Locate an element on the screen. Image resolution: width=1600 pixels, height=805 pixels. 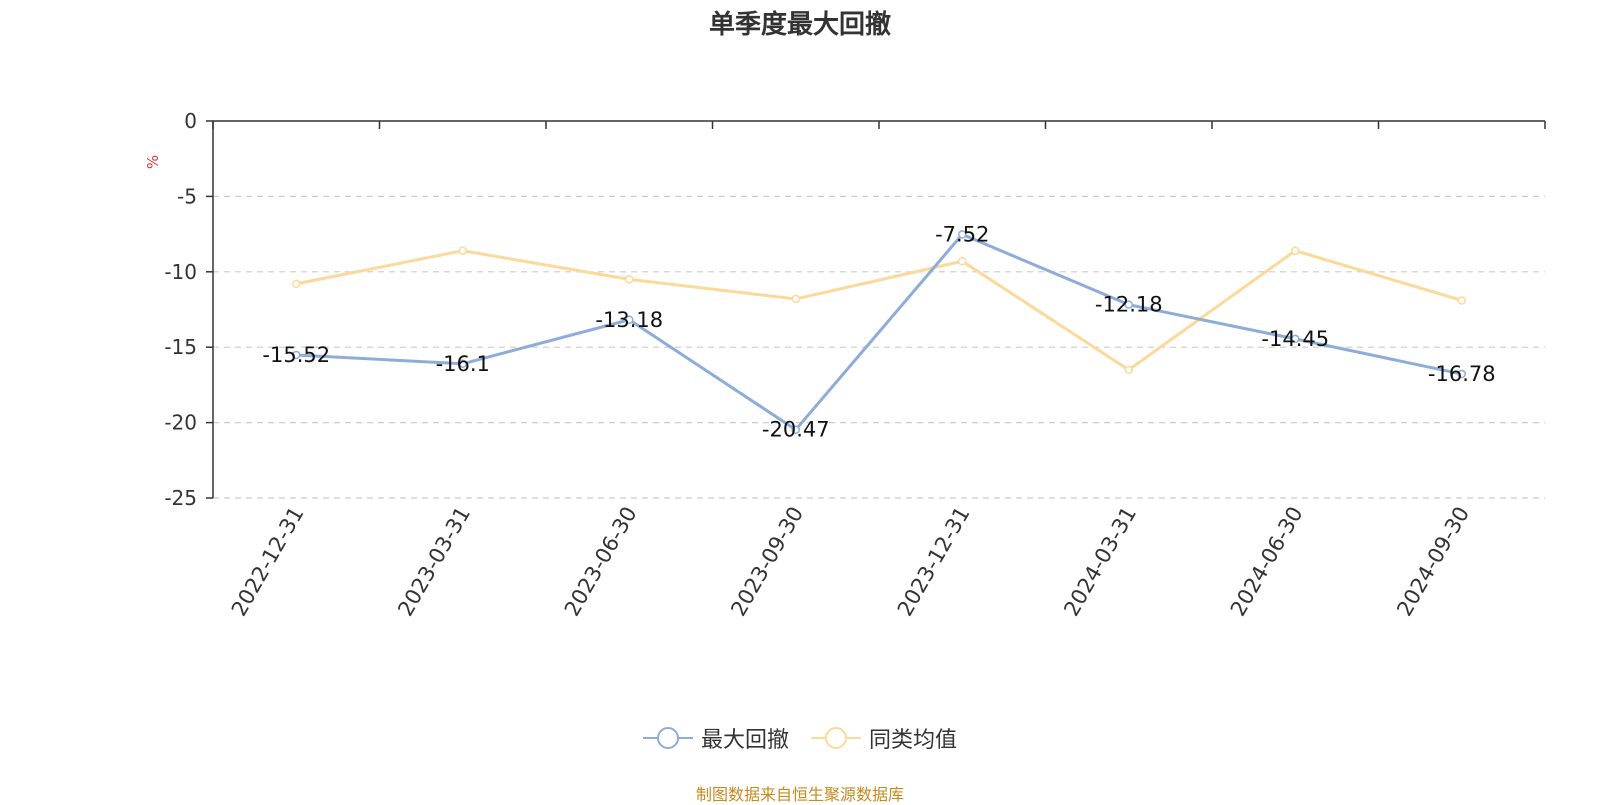
legend-item-peer-average: 同类均值 is located at coordinates (884, 738).